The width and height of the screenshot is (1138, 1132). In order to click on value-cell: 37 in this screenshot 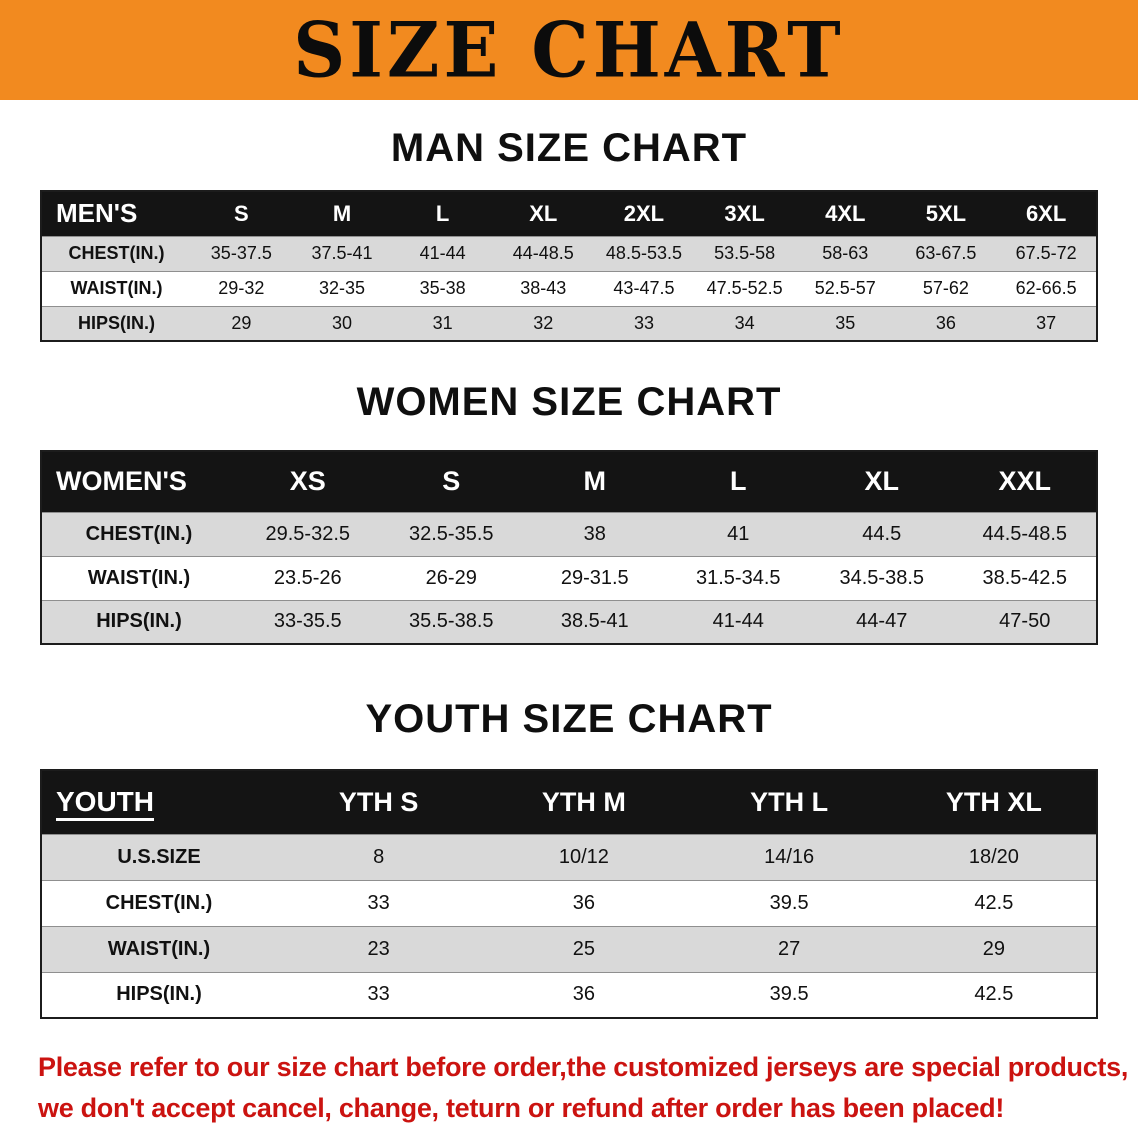, I will do `click(1046, 323)`.